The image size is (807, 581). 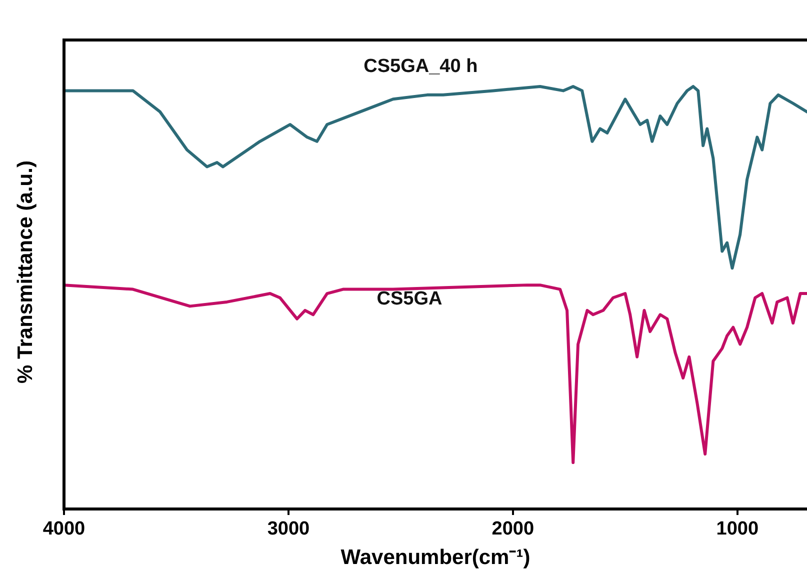 What do you see at coordinates (435, 558) in the screenshot?
I see `x-axis-title: Wavenumber(cm⁻¹)` at bounding box center [435, 558].